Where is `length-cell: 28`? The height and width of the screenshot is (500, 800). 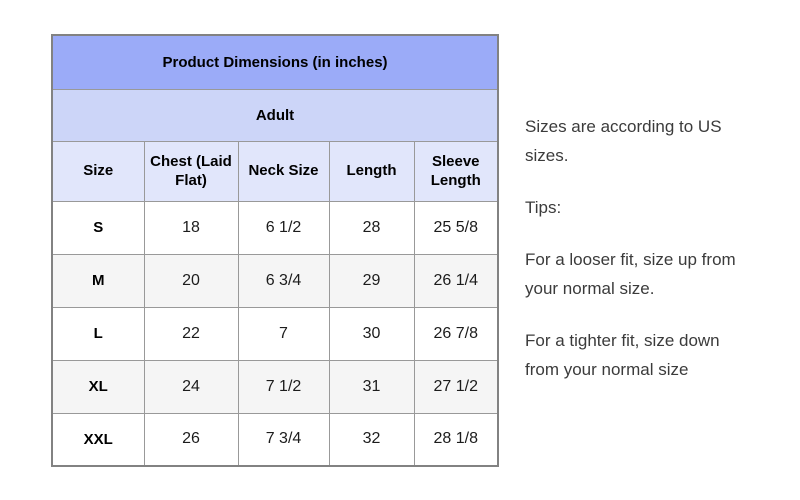
length-cell: 28 is located at coordinates (371, 227).